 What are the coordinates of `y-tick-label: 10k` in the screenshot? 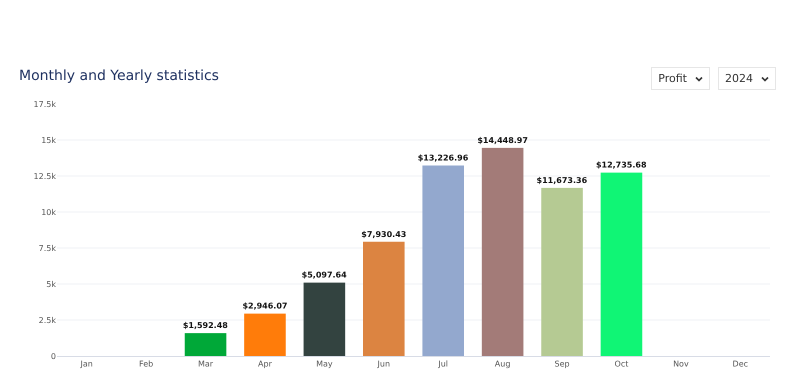 It's located at (48, 212).